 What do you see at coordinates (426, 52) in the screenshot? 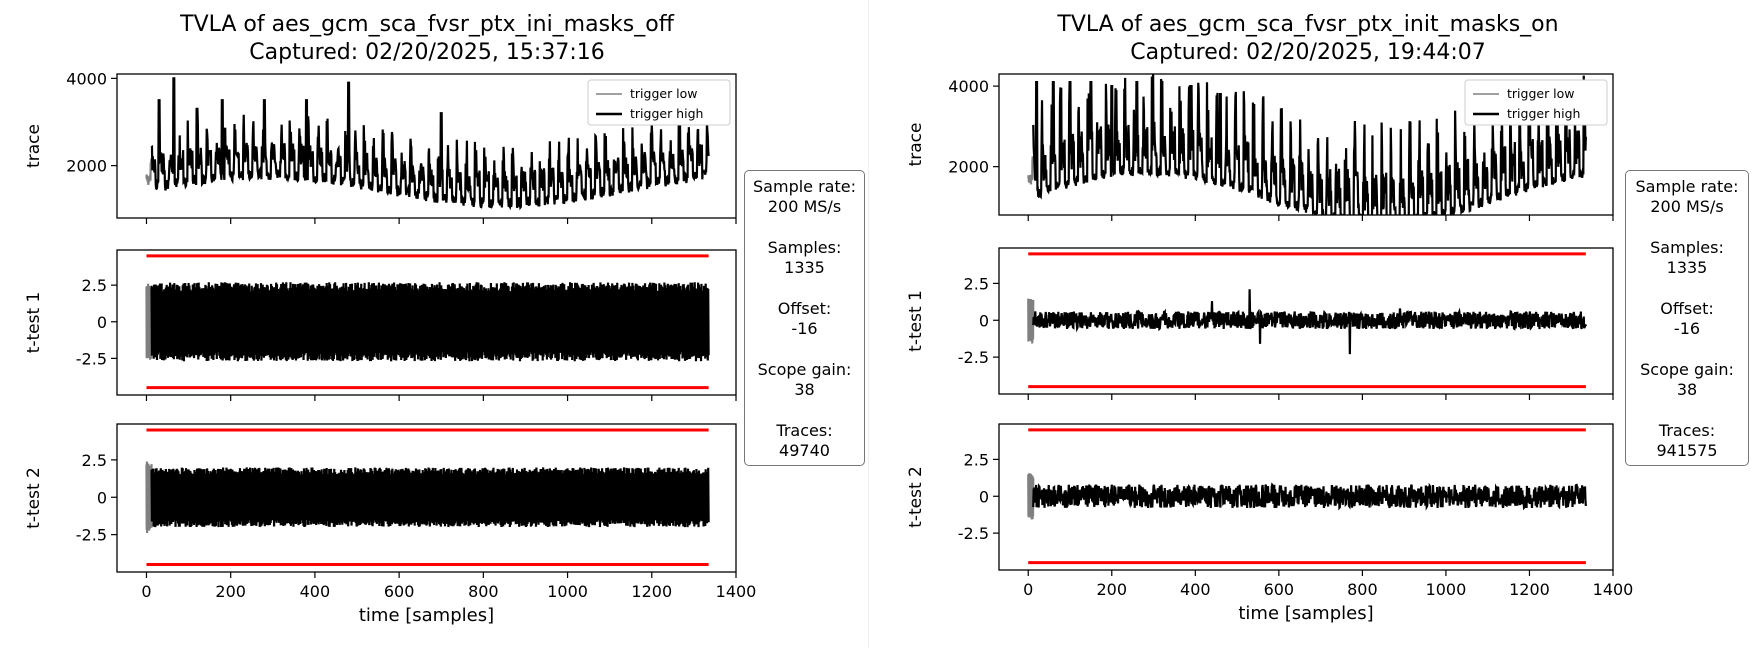
I see `chart-subtitle: Captured: 02/20/2025, 15:37:16` at bounding box center [426, 52].